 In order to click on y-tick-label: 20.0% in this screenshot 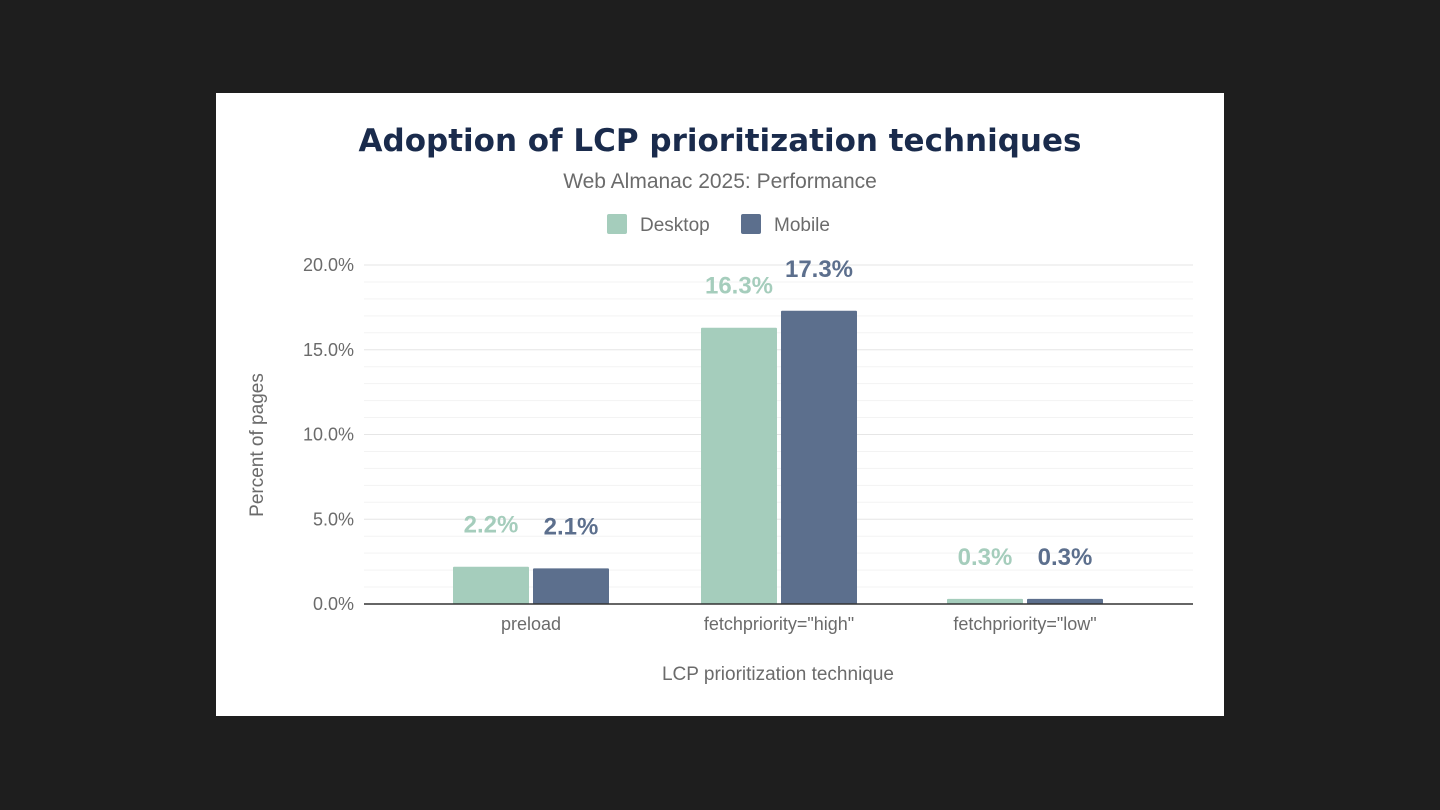, I will do `click(328, 265)`.